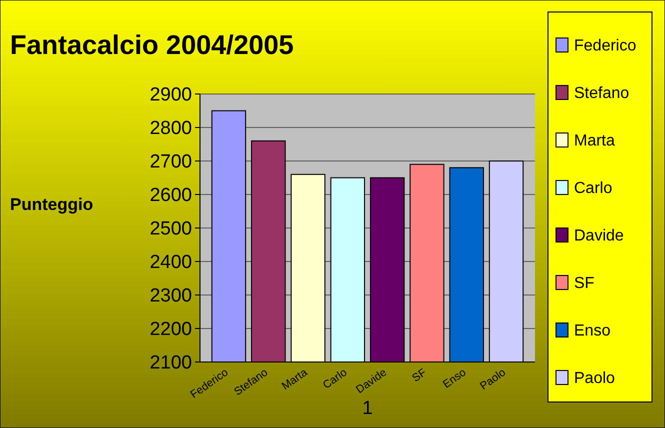  What do you see at coordinates (171, 363) in the screenshot?
I see `y-tick-label: 2100` at bounding box center [171, 363].